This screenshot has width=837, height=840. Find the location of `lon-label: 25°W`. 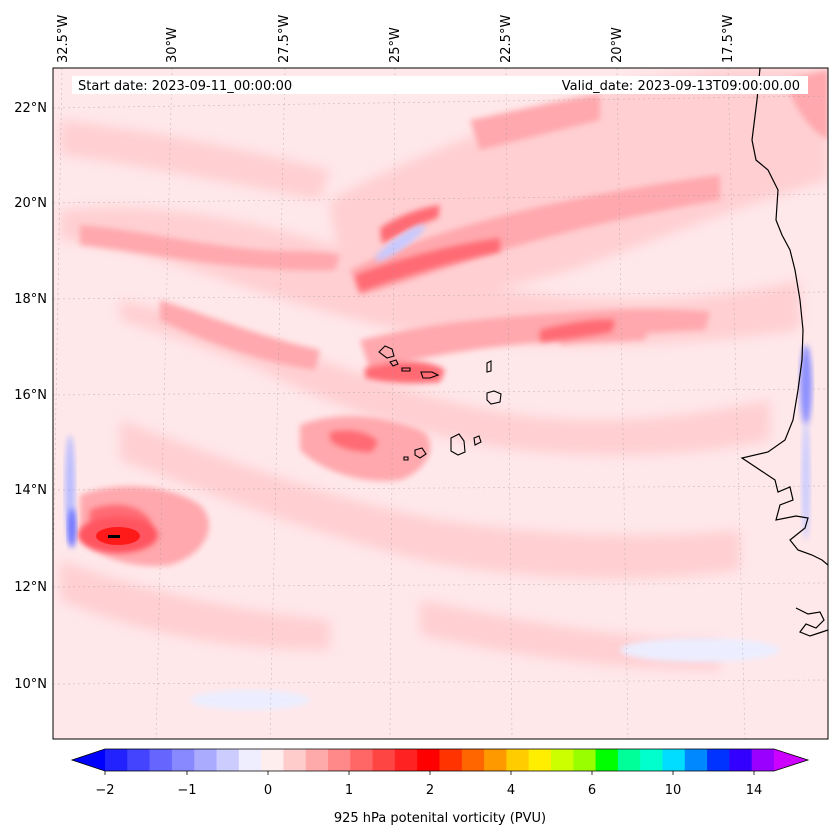

lon-label: 25°W is located at coordinates (395, 45).